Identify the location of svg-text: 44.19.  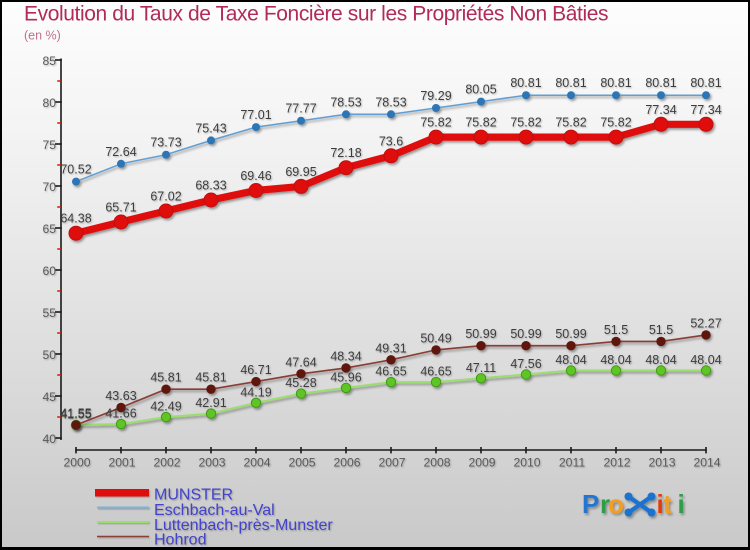
(255, 392).